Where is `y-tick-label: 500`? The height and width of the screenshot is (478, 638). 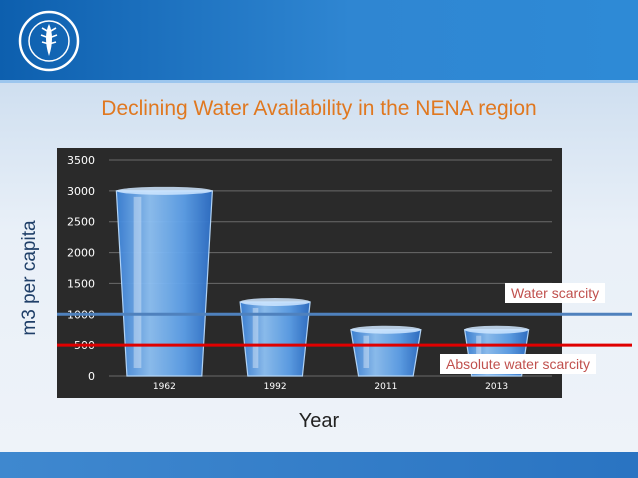 y-tick-label: 500 is located at coordinates (84, 345).